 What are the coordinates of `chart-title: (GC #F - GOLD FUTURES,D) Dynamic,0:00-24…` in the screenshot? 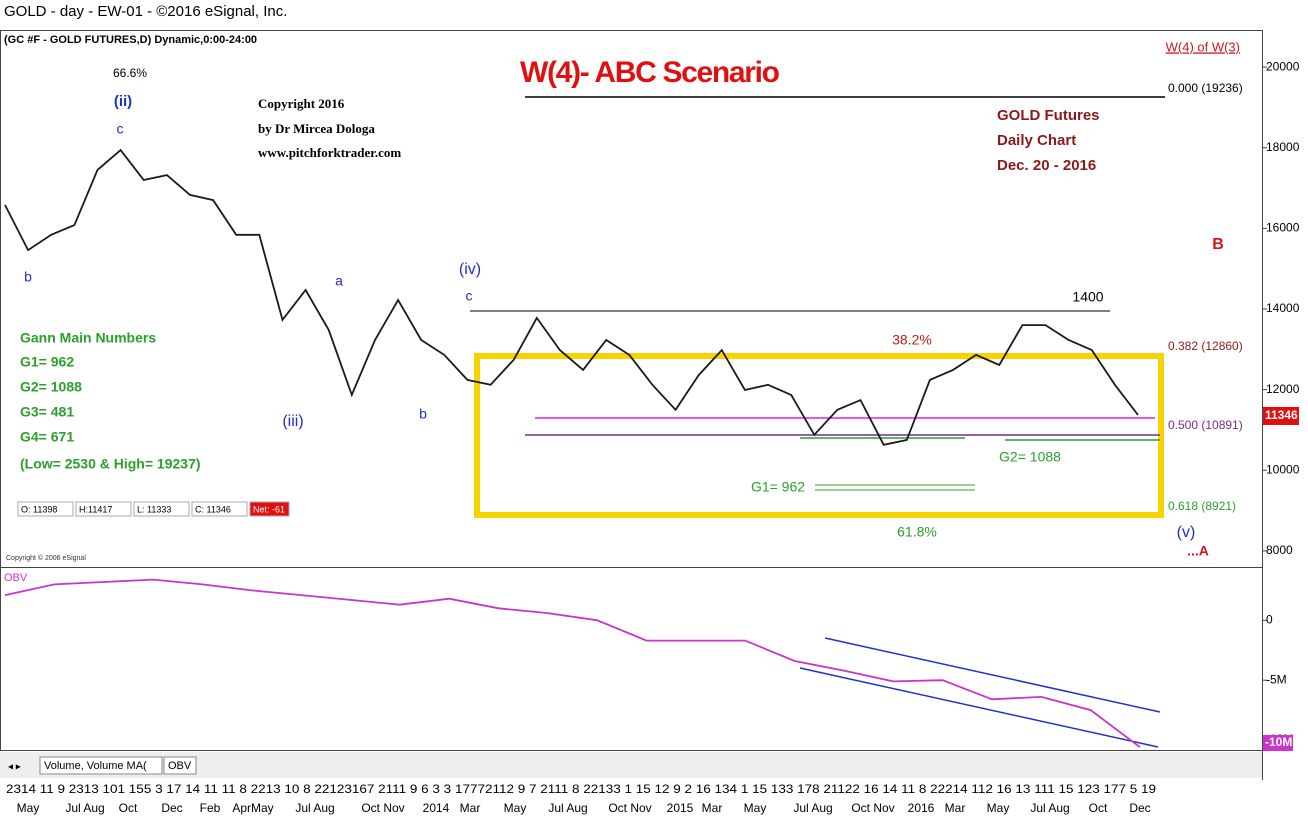 It's located at (130, 40).